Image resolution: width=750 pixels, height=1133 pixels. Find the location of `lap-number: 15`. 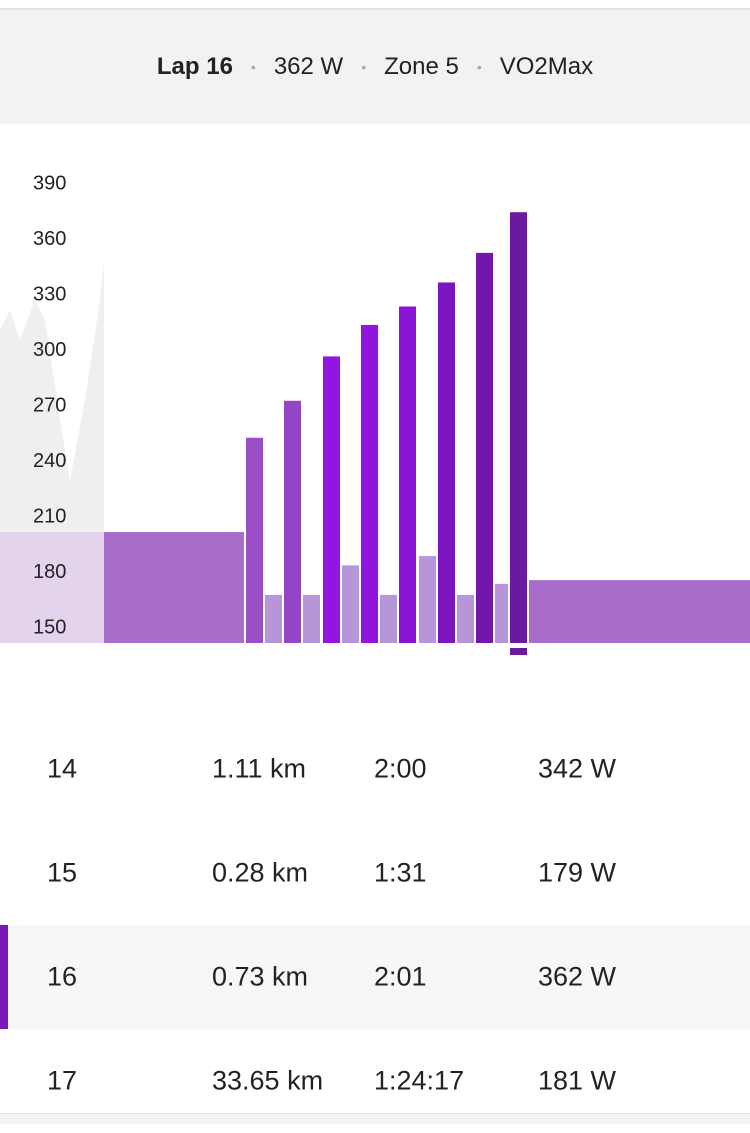

lap-number: 15 is located at coordinates (62, 872).